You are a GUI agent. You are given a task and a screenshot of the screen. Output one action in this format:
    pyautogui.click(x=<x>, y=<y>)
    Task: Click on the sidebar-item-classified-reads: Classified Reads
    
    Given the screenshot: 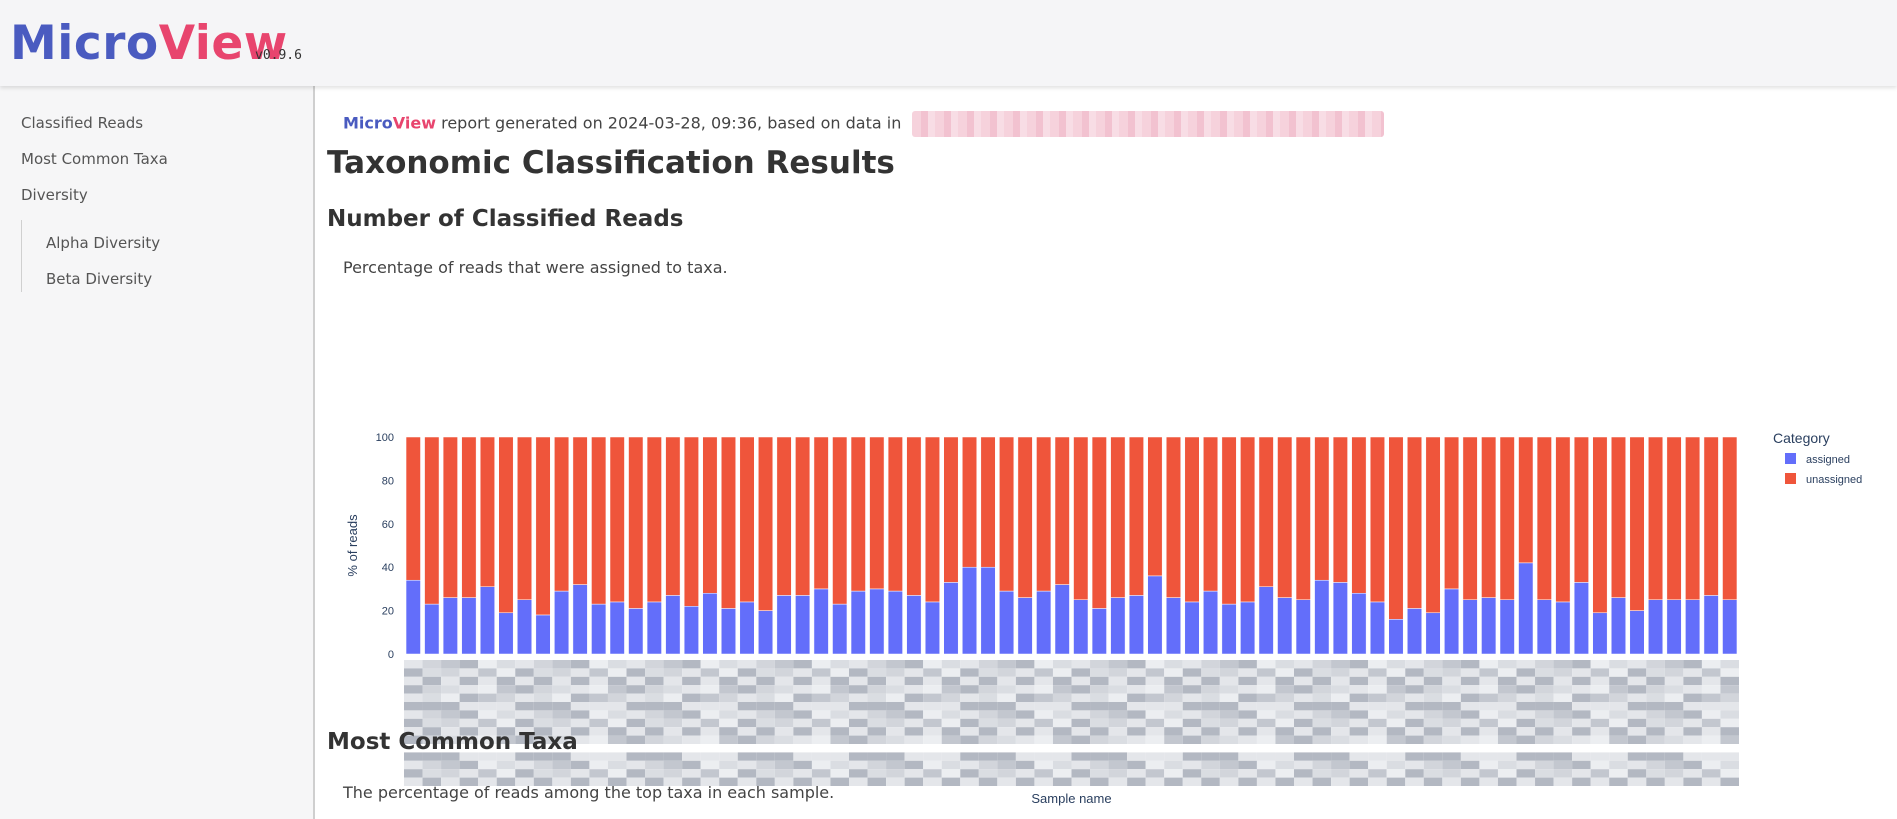 What is the action you would take?
    pyautogui.click(x=82, y=123)
    